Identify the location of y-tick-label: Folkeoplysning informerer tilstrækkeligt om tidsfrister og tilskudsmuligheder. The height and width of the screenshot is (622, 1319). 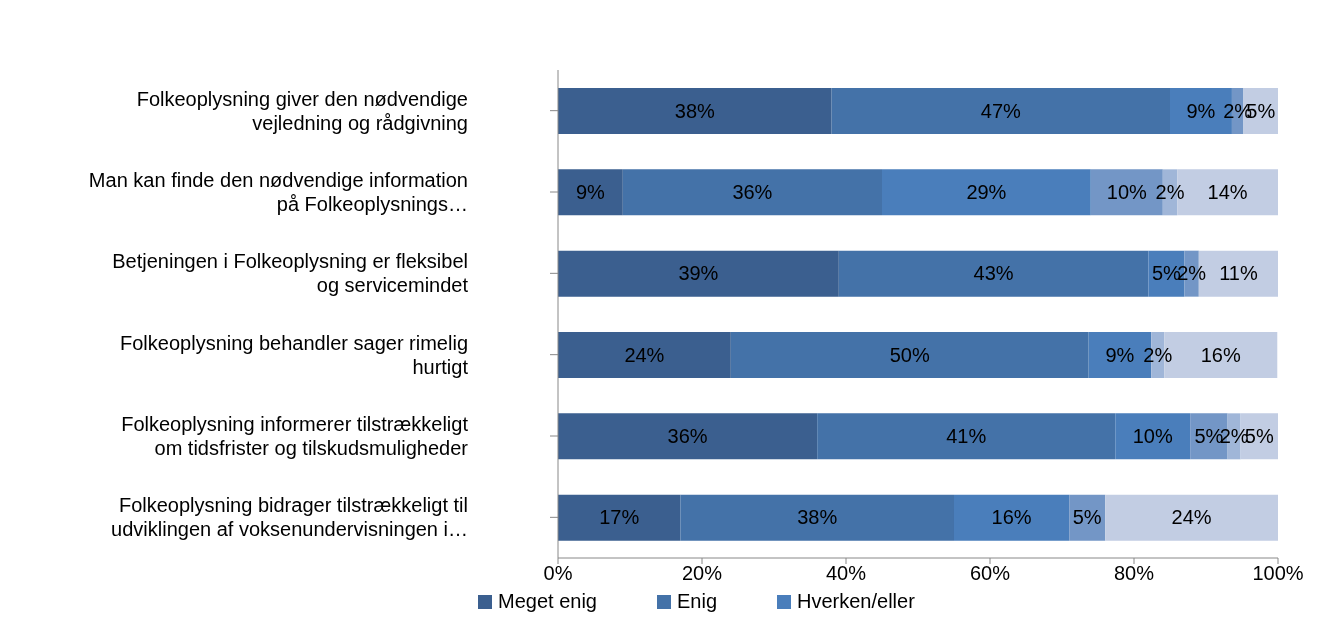
(295, 436).